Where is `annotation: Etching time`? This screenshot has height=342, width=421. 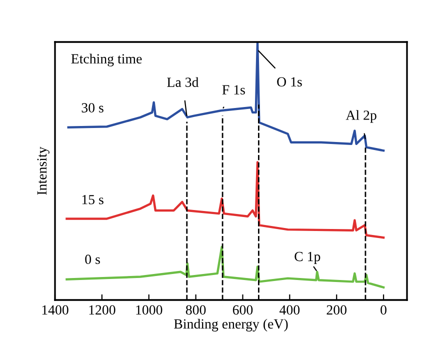
annotation: Etching time is located at coordinates (106, 60).